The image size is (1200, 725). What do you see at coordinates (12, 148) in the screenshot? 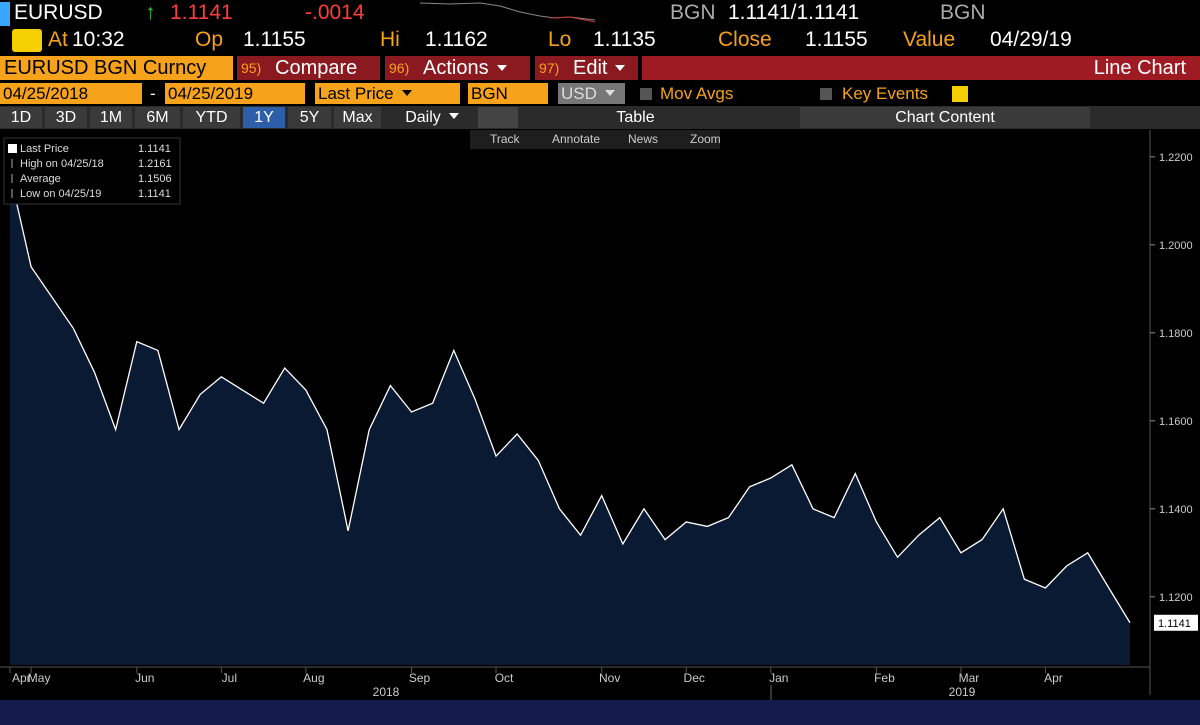
I see `legend-swatch` at bounding box center [12, 148].